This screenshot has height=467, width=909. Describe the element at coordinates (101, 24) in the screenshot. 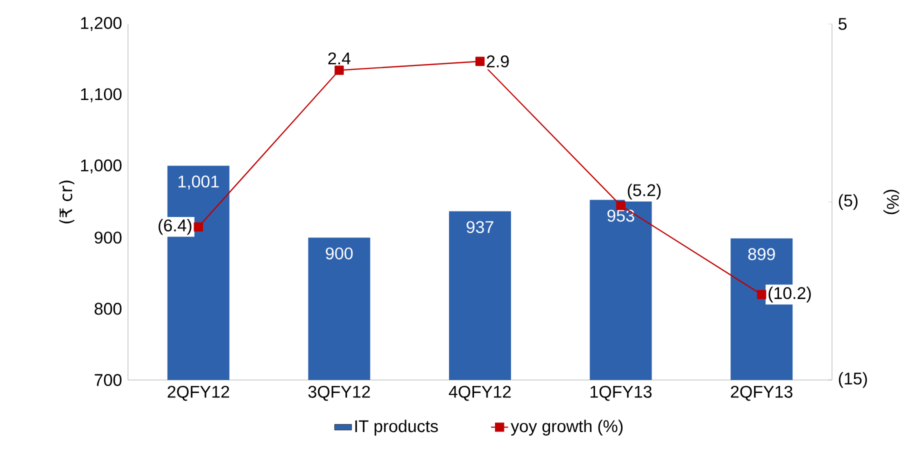

I see `y-tick-label: 1,200` at that location.